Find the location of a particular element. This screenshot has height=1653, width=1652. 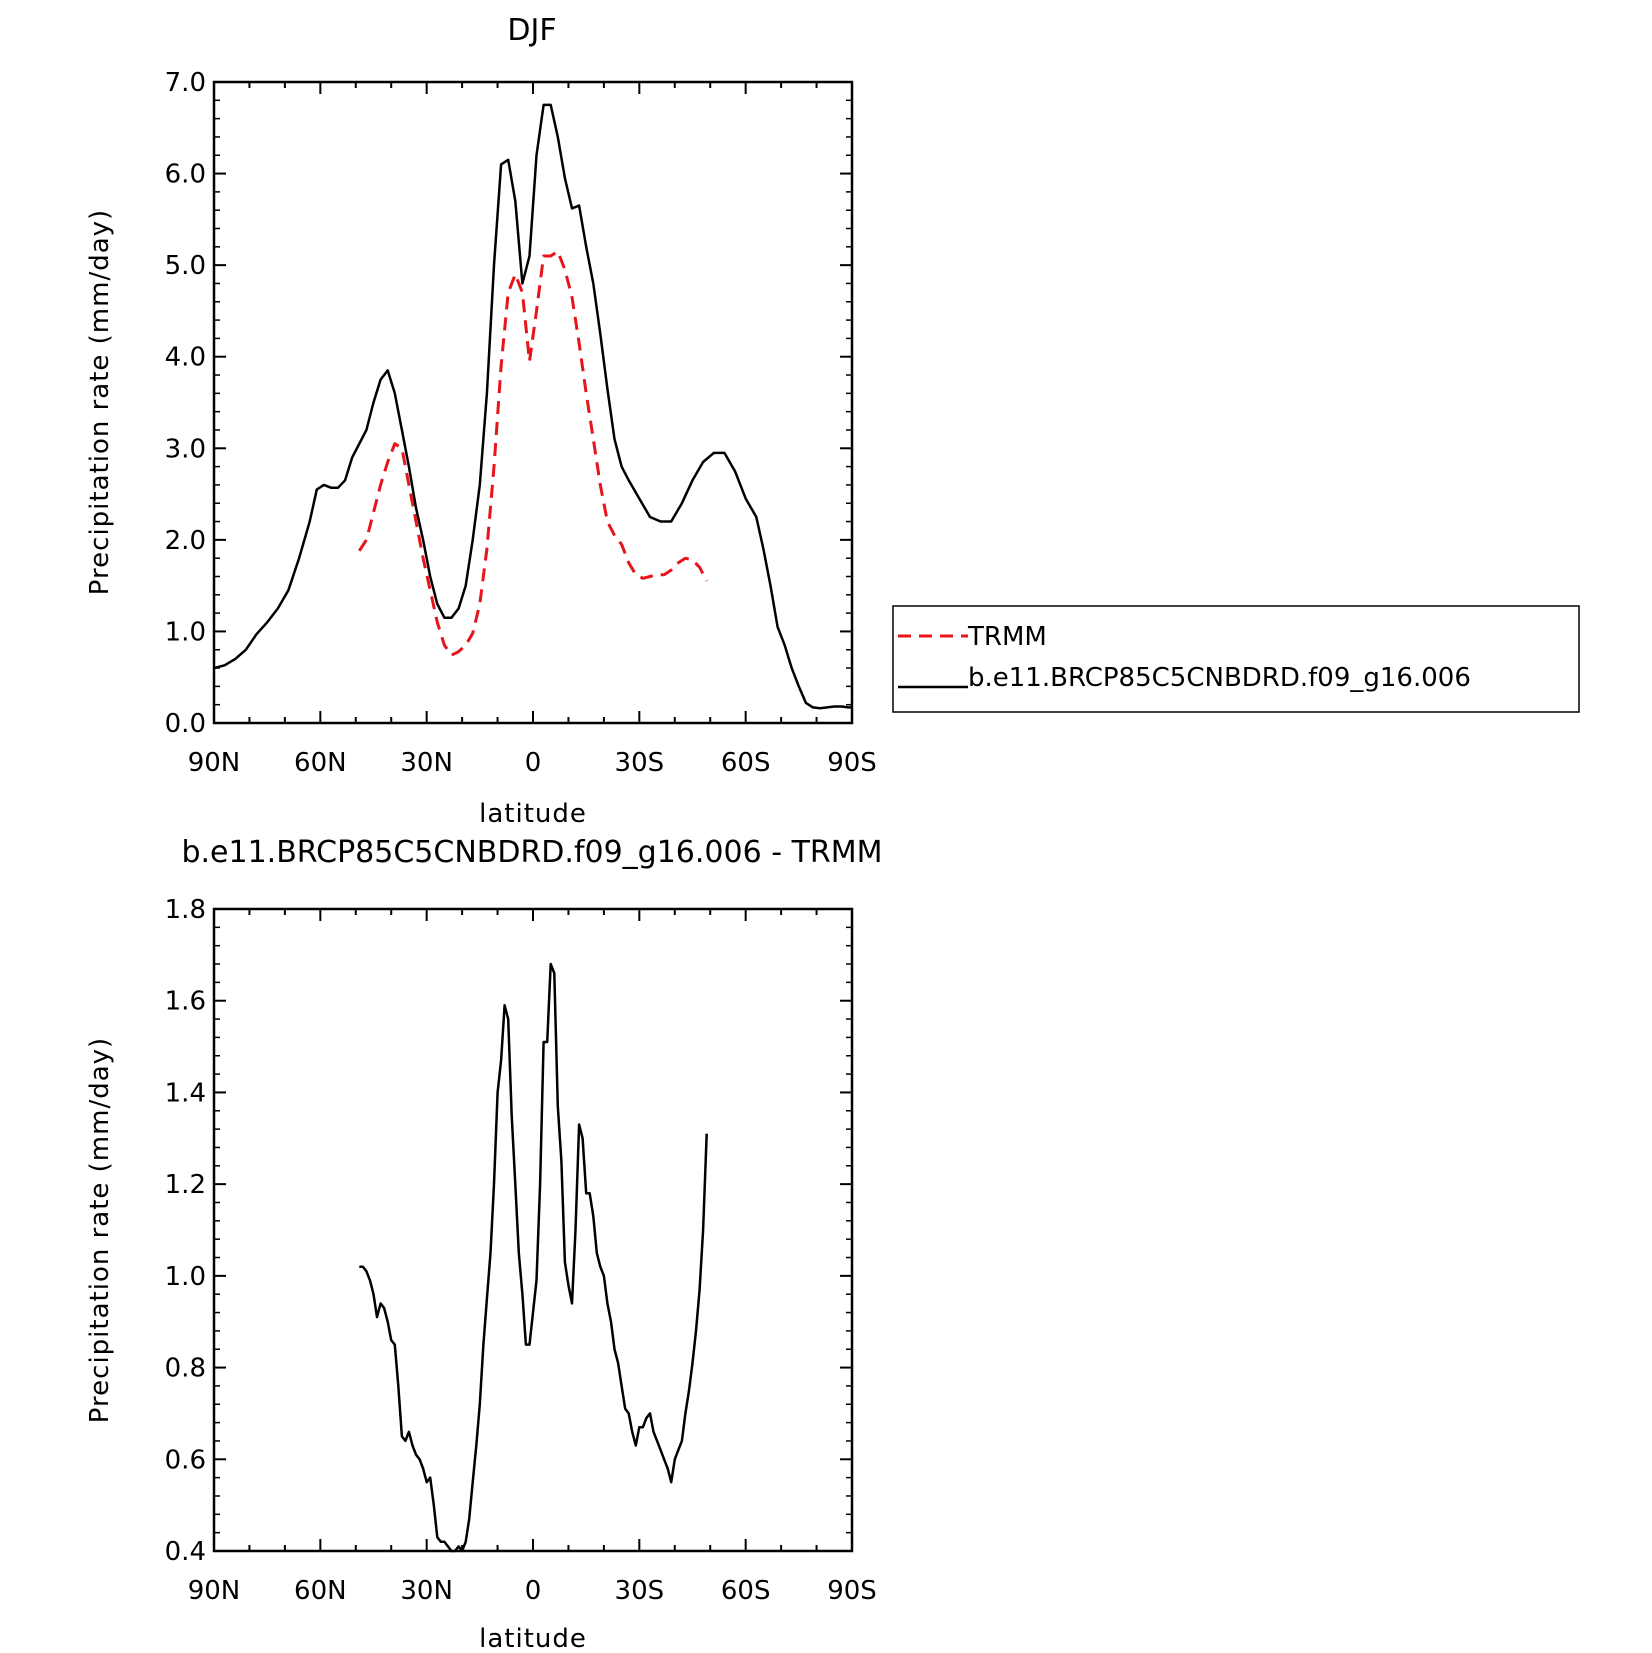

y-tick-label: 1.8 is located at coordinates (185, 910).